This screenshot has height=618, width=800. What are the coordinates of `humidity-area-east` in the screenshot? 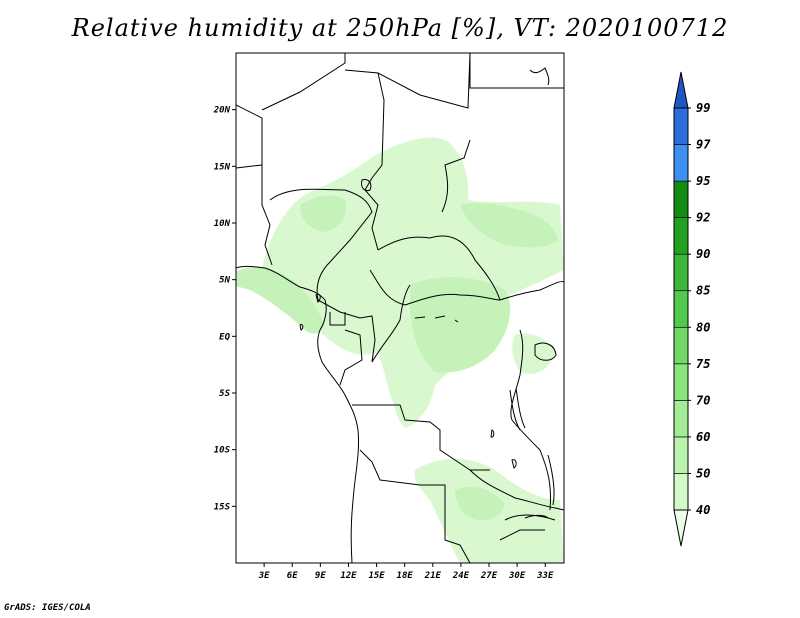 It's located at (509, 225).